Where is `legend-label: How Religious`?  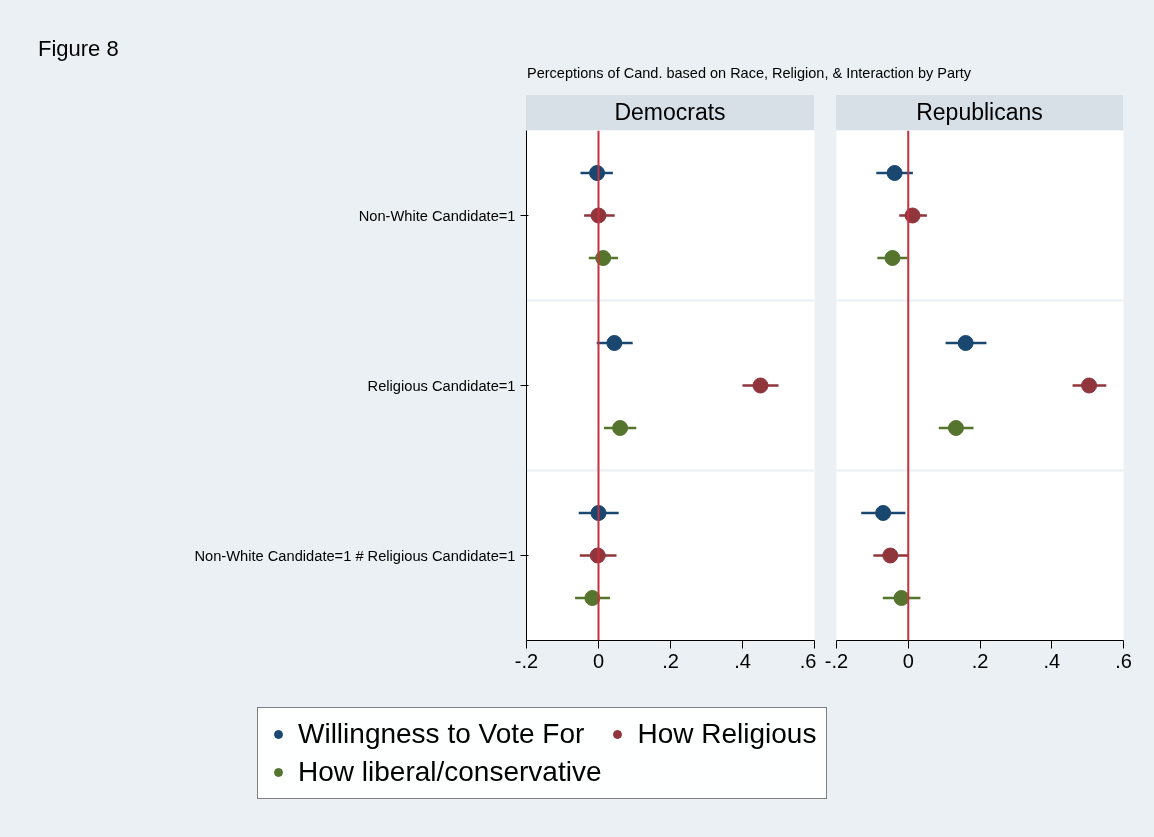 legend-label: How Religious is located at coordinates (727, 734).